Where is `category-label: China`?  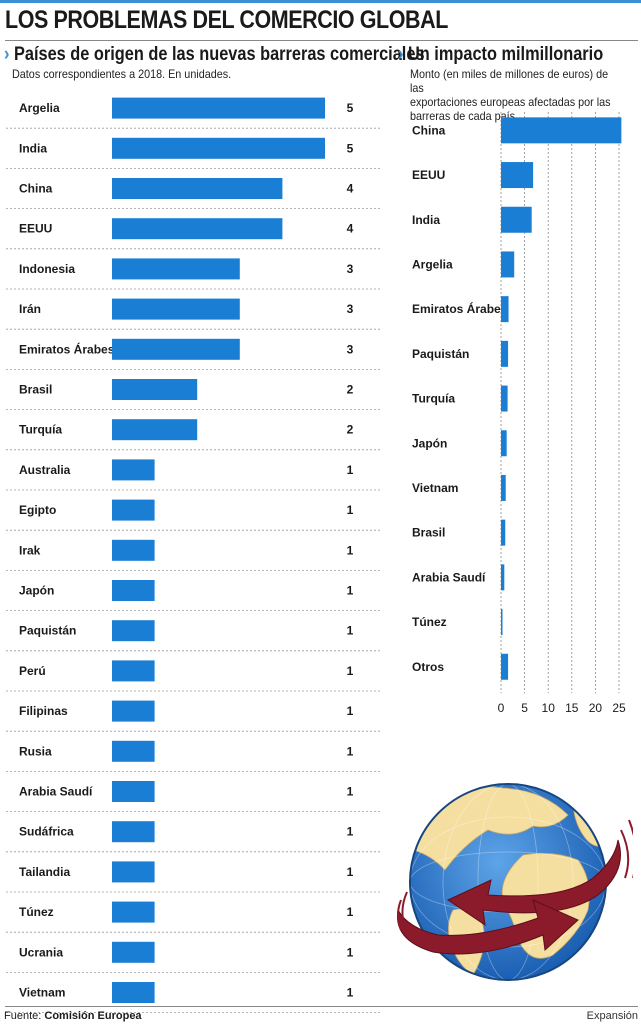
category-label: China is located at coordinates (36, 189).